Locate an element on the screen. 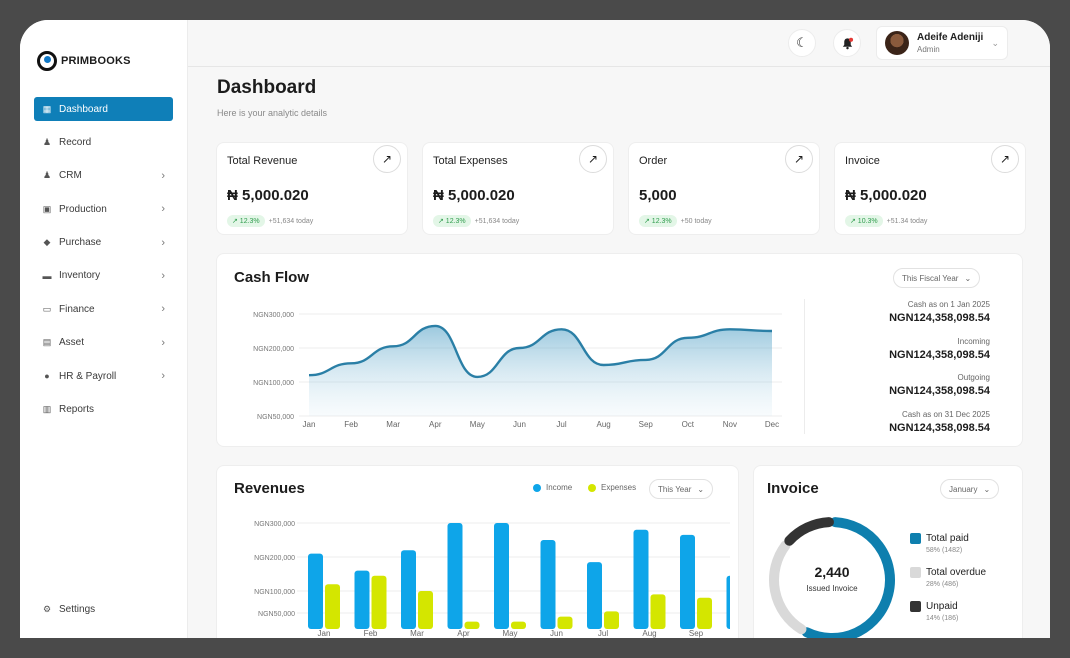  x-tick-label: Jul is located at coordinates (603, 633).